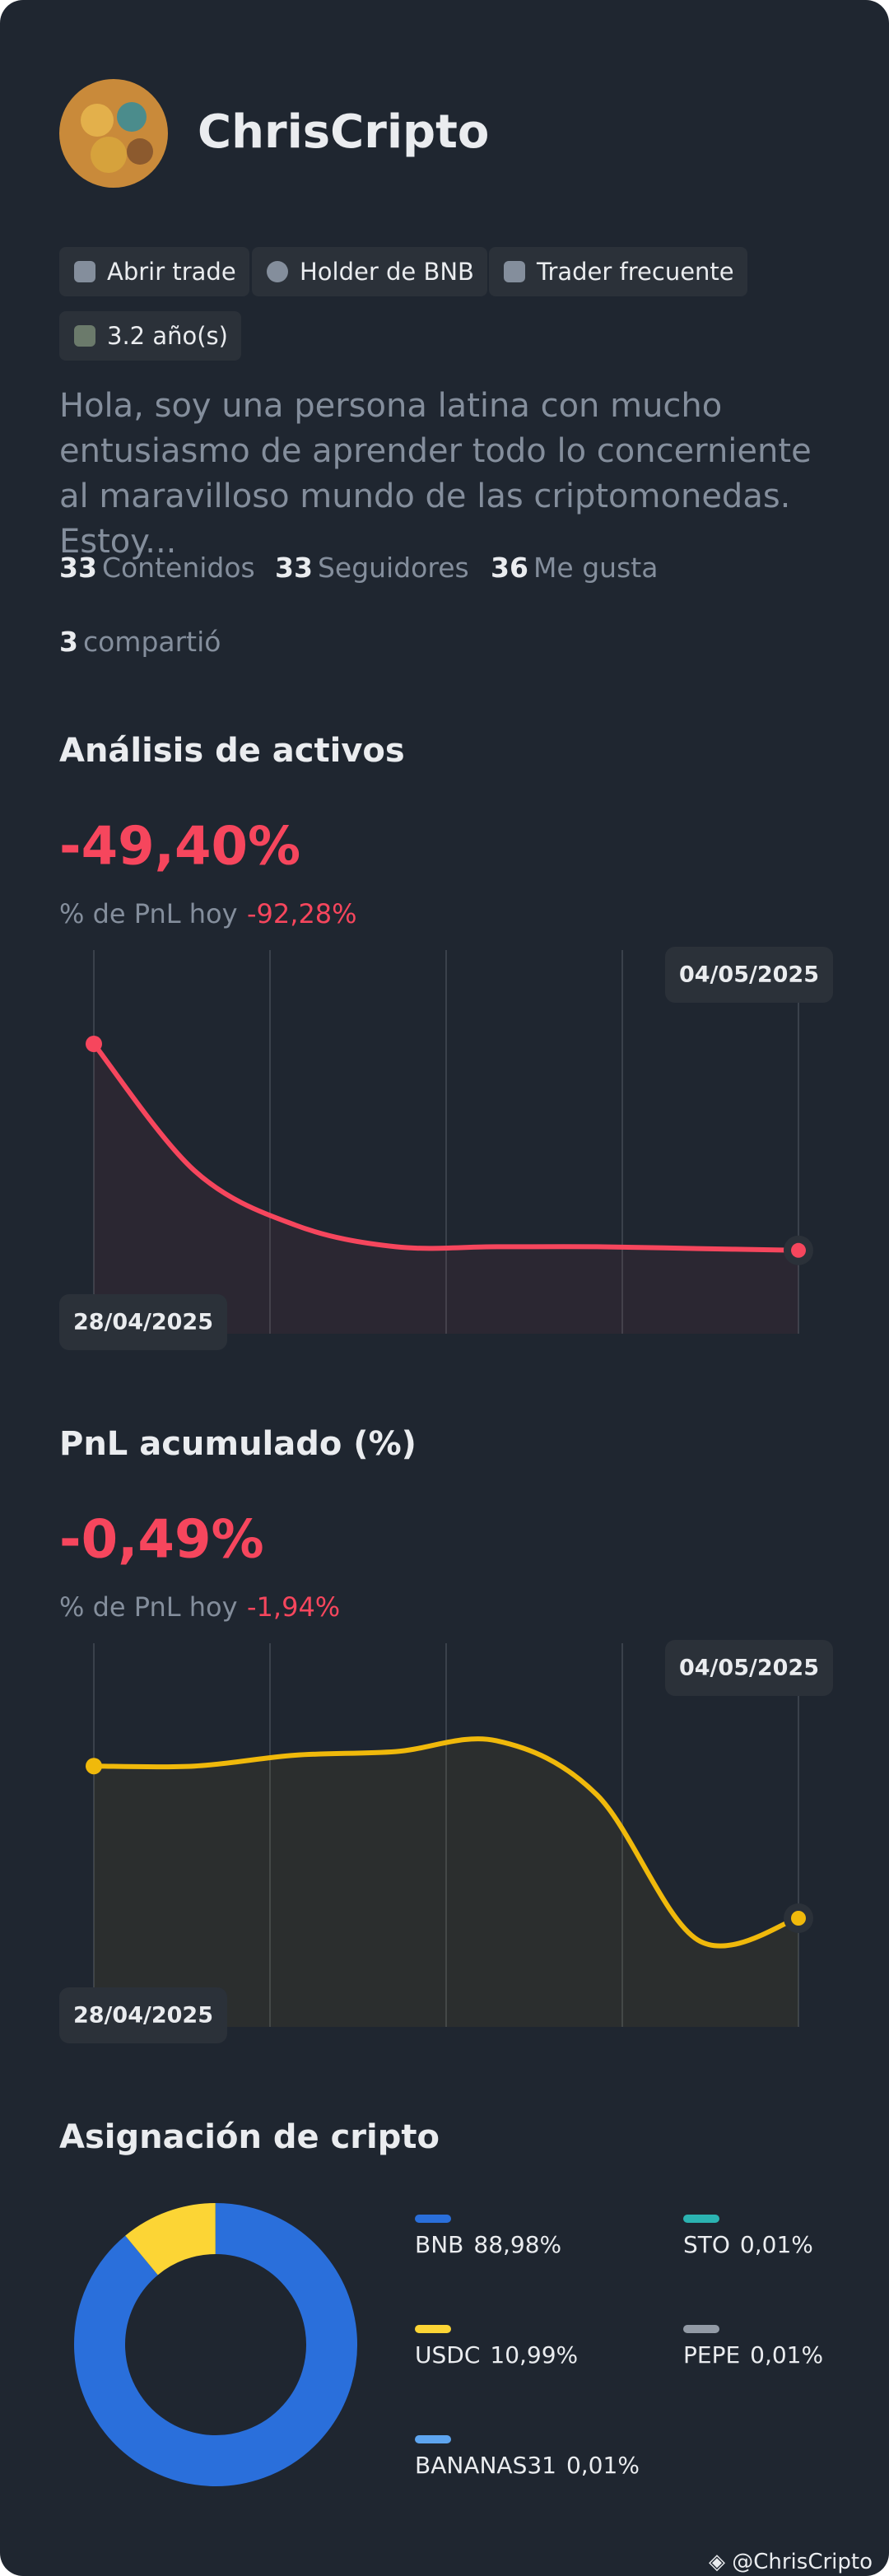  Describe the element at coordinates (711, 2355) in the screenshot. I see `legend-name: PEPE` at that location.